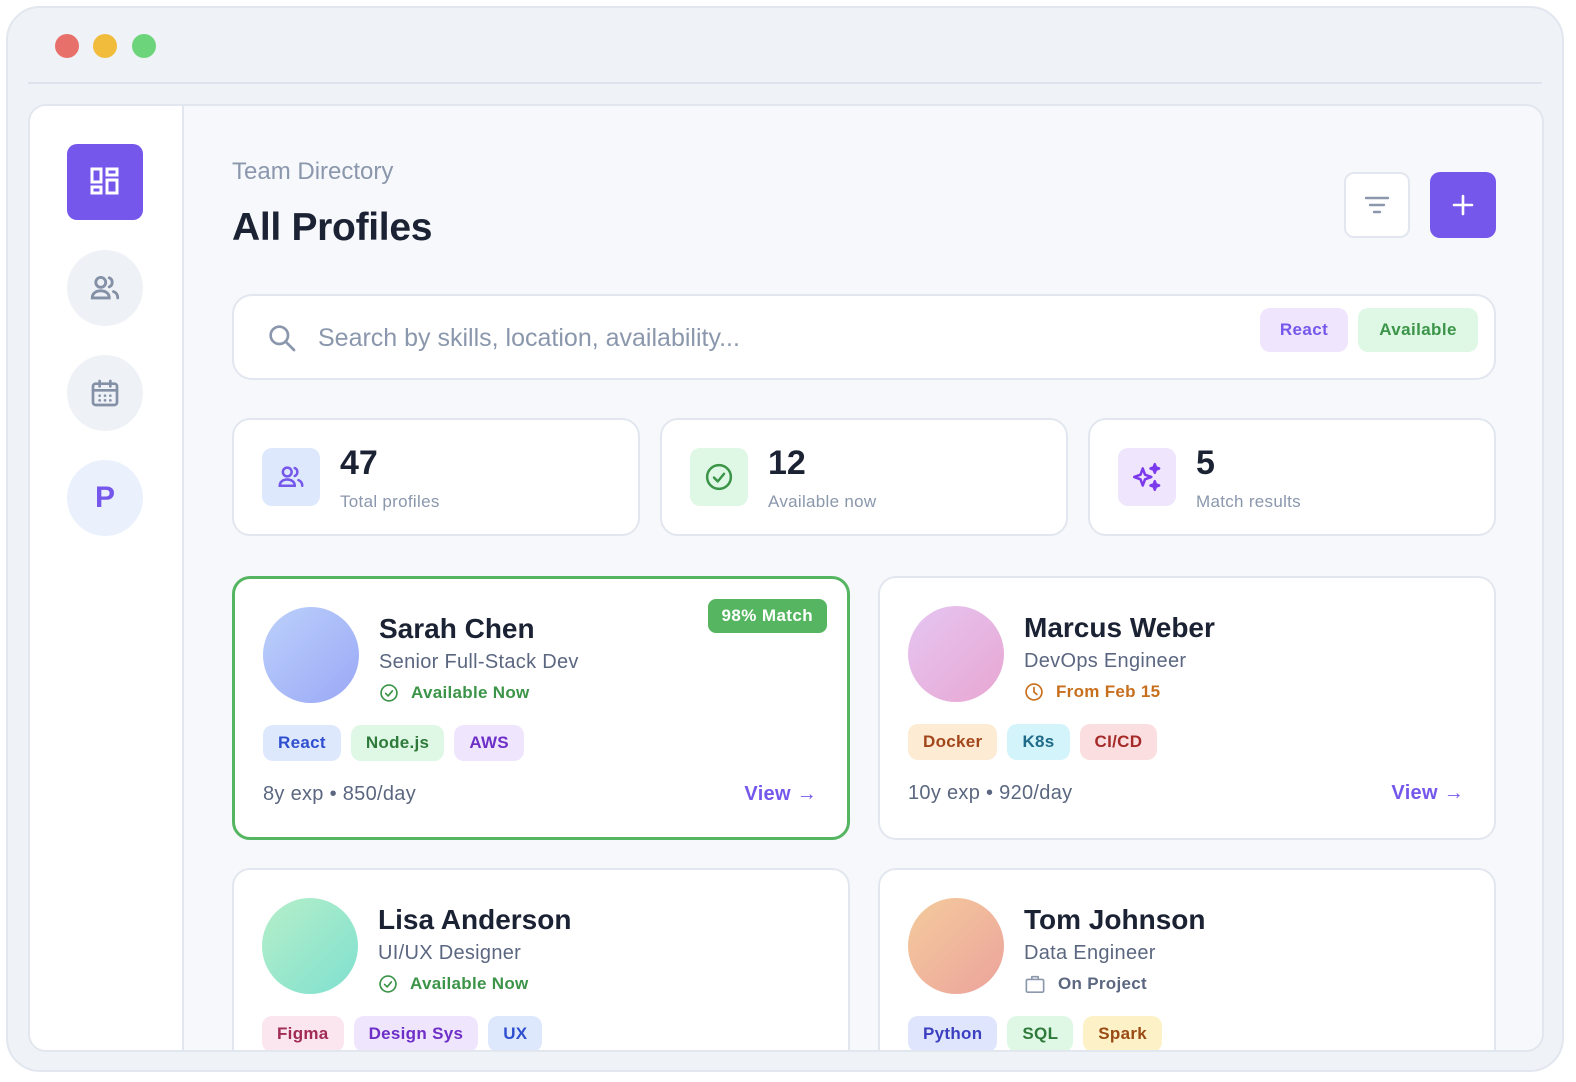  I want to click on stat-value: 47, so click(359, 463).